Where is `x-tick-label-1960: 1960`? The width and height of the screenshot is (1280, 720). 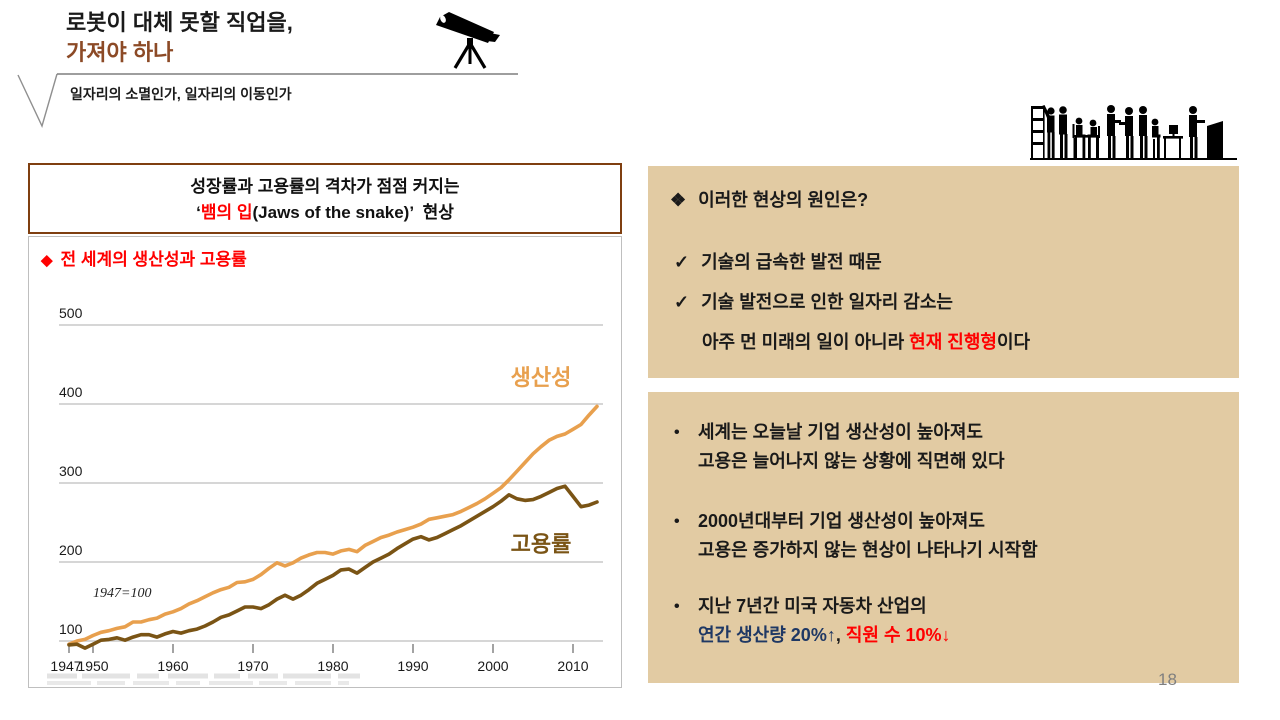
x-tick-label-1960: 1960 is located at coordinates (172, 666).